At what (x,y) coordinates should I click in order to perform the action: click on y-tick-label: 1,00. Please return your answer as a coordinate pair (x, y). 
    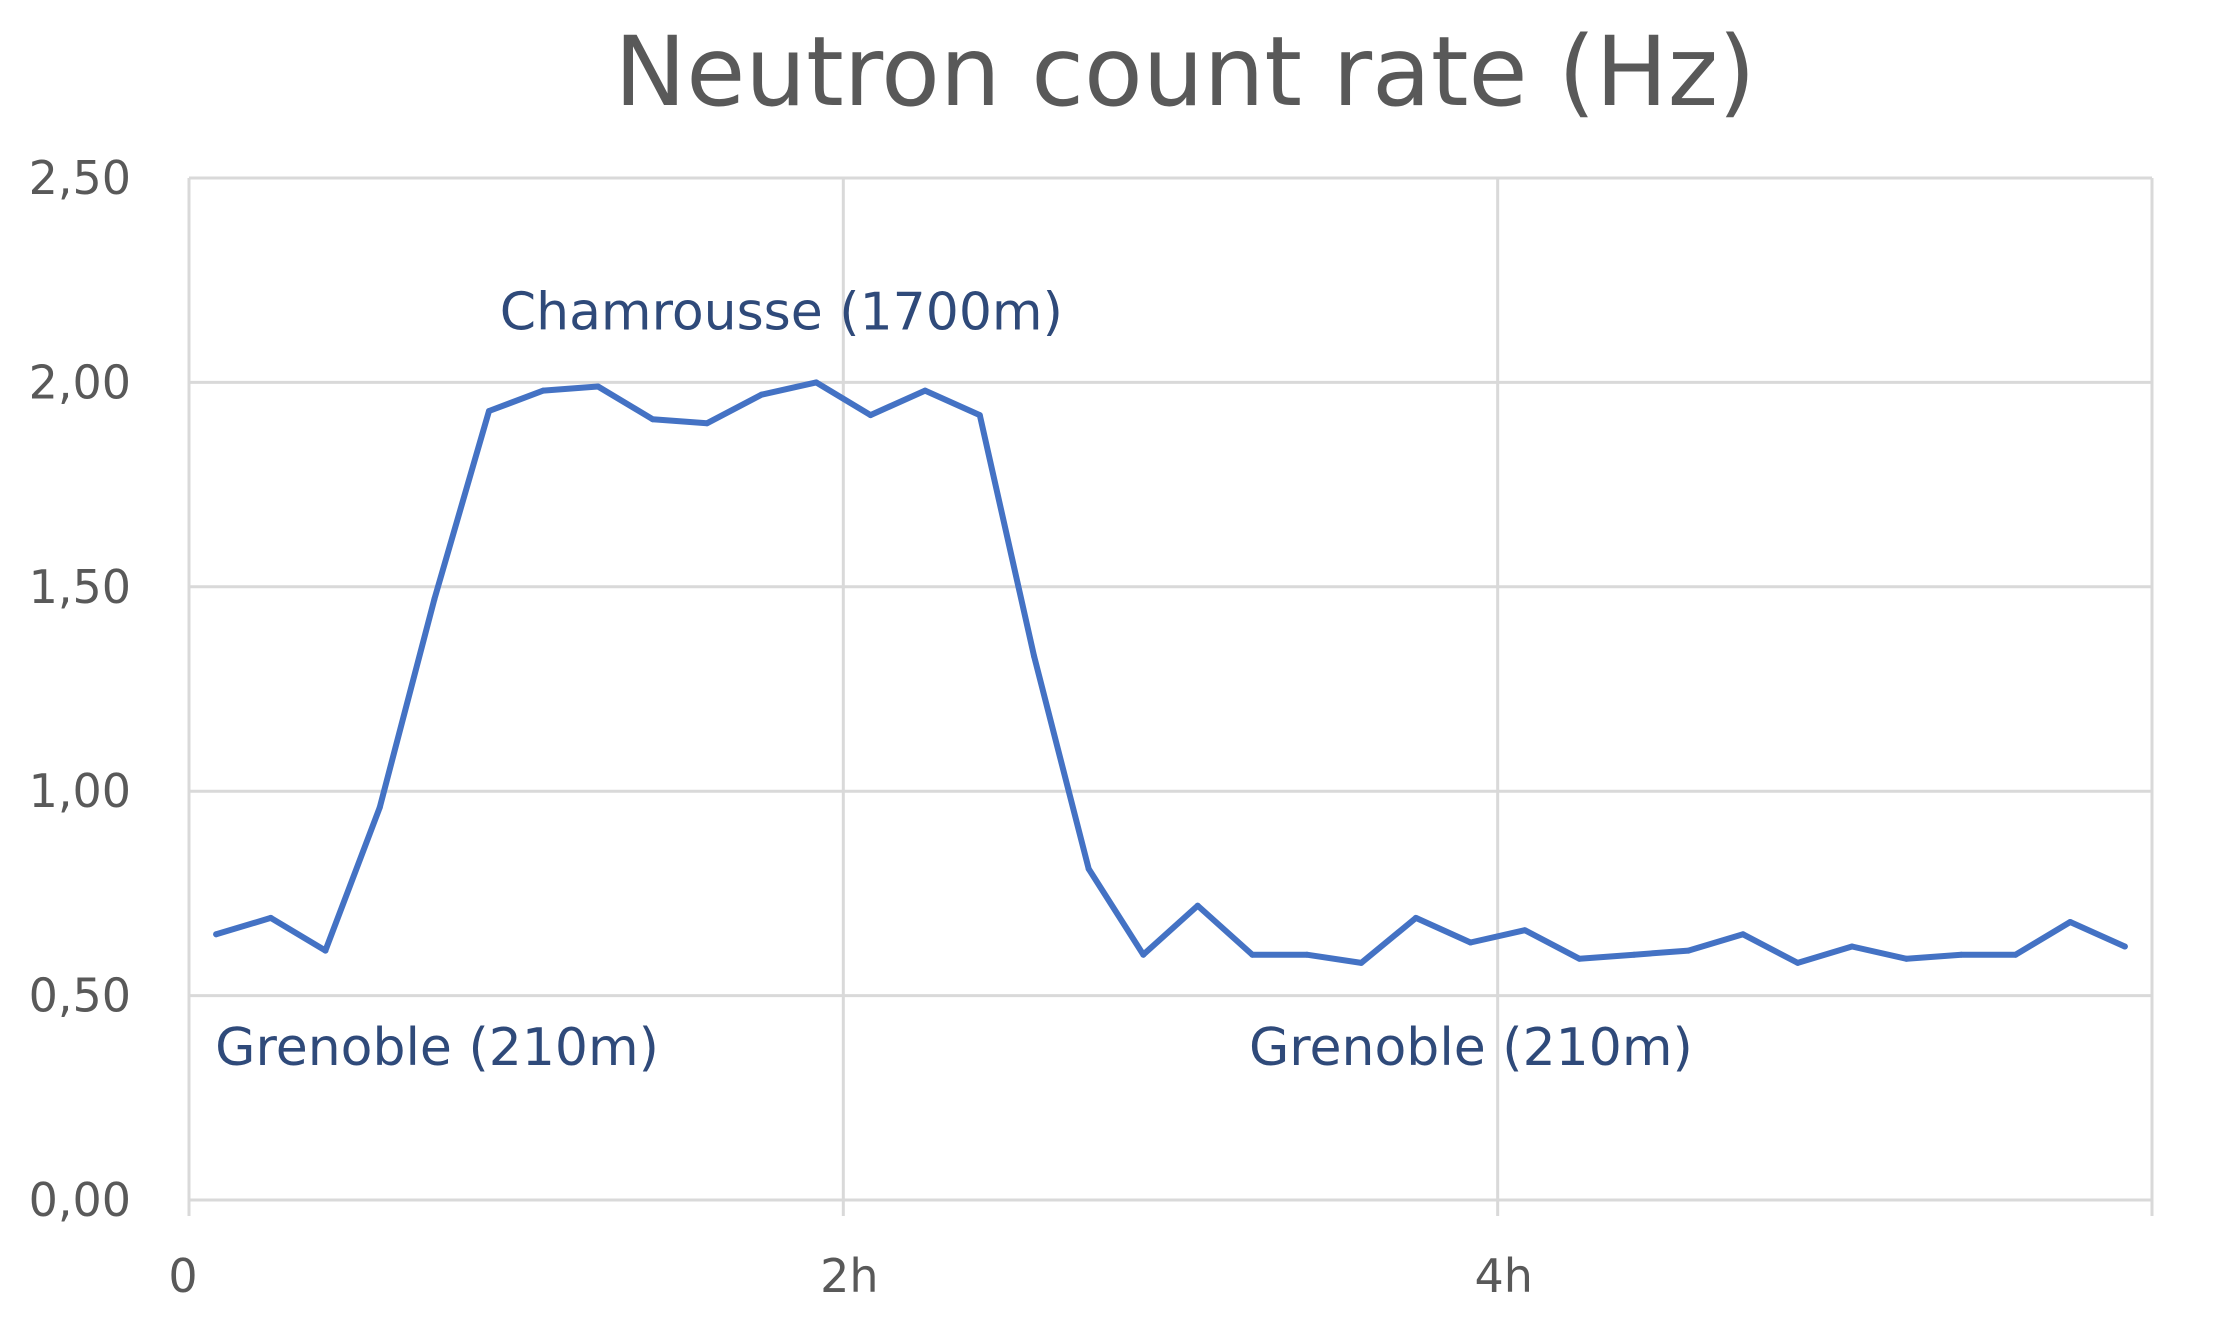
    Looking at the image, I should click on (80, 791).